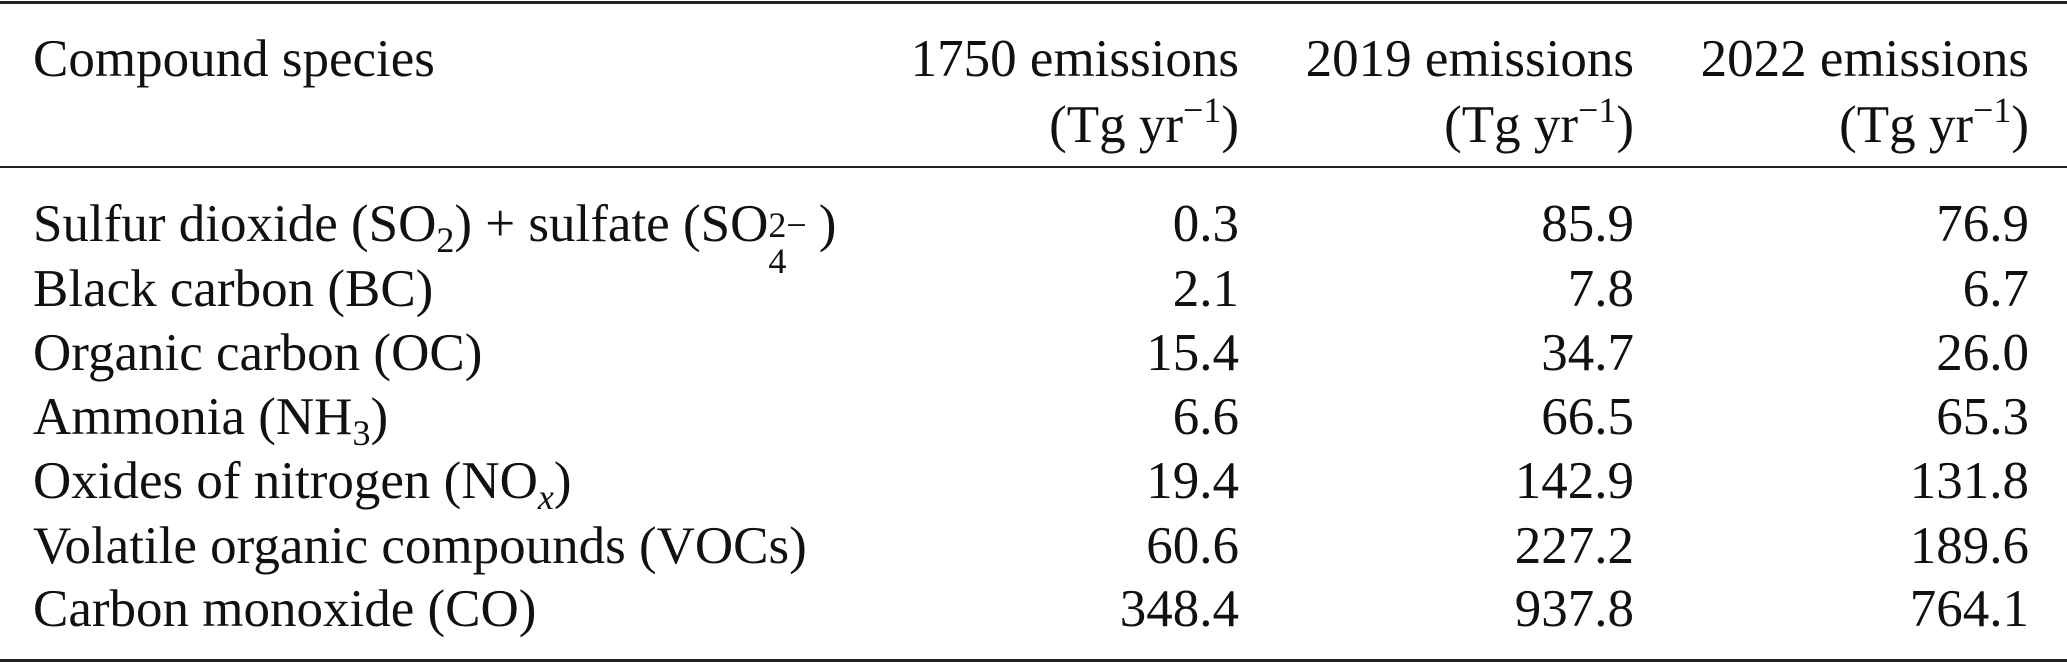 The height and width of the screenshot is (663, 2067). What do you see at coordinates (1587, 224) in the screenshot?
I see `cell-2019: 85.9` at bounding box center [1587, 224].